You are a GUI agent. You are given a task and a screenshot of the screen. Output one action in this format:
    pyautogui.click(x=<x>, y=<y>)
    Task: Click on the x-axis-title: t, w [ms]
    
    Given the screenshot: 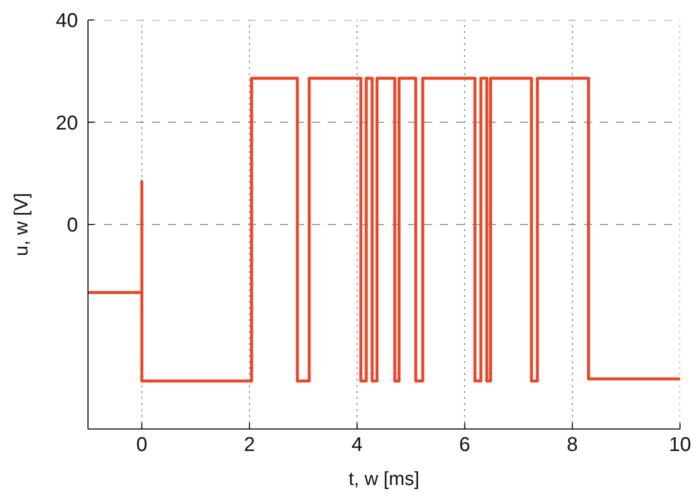 What is the action you would take?
    pyautogui.click(x=384, y=479)
    